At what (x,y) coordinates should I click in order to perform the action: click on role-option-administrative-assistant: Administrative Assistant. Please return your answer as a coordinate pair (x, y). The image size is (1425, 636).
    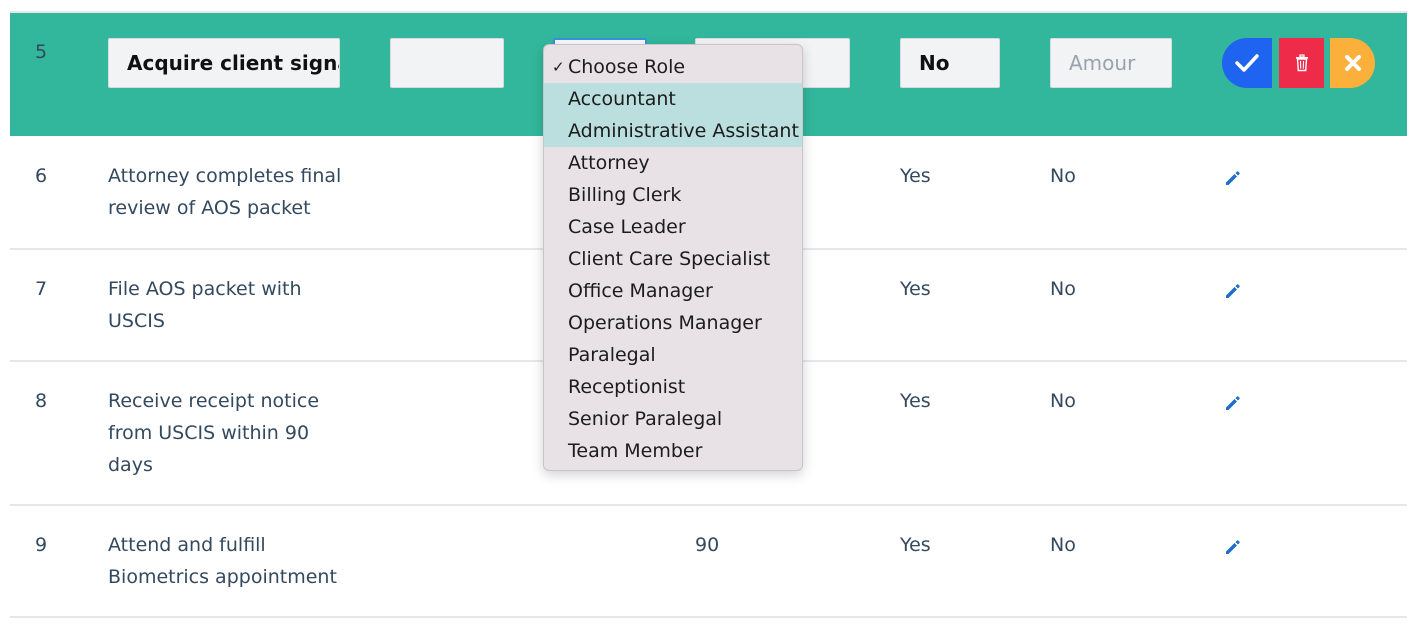
    Looking at the image, I should click on (673, 131).